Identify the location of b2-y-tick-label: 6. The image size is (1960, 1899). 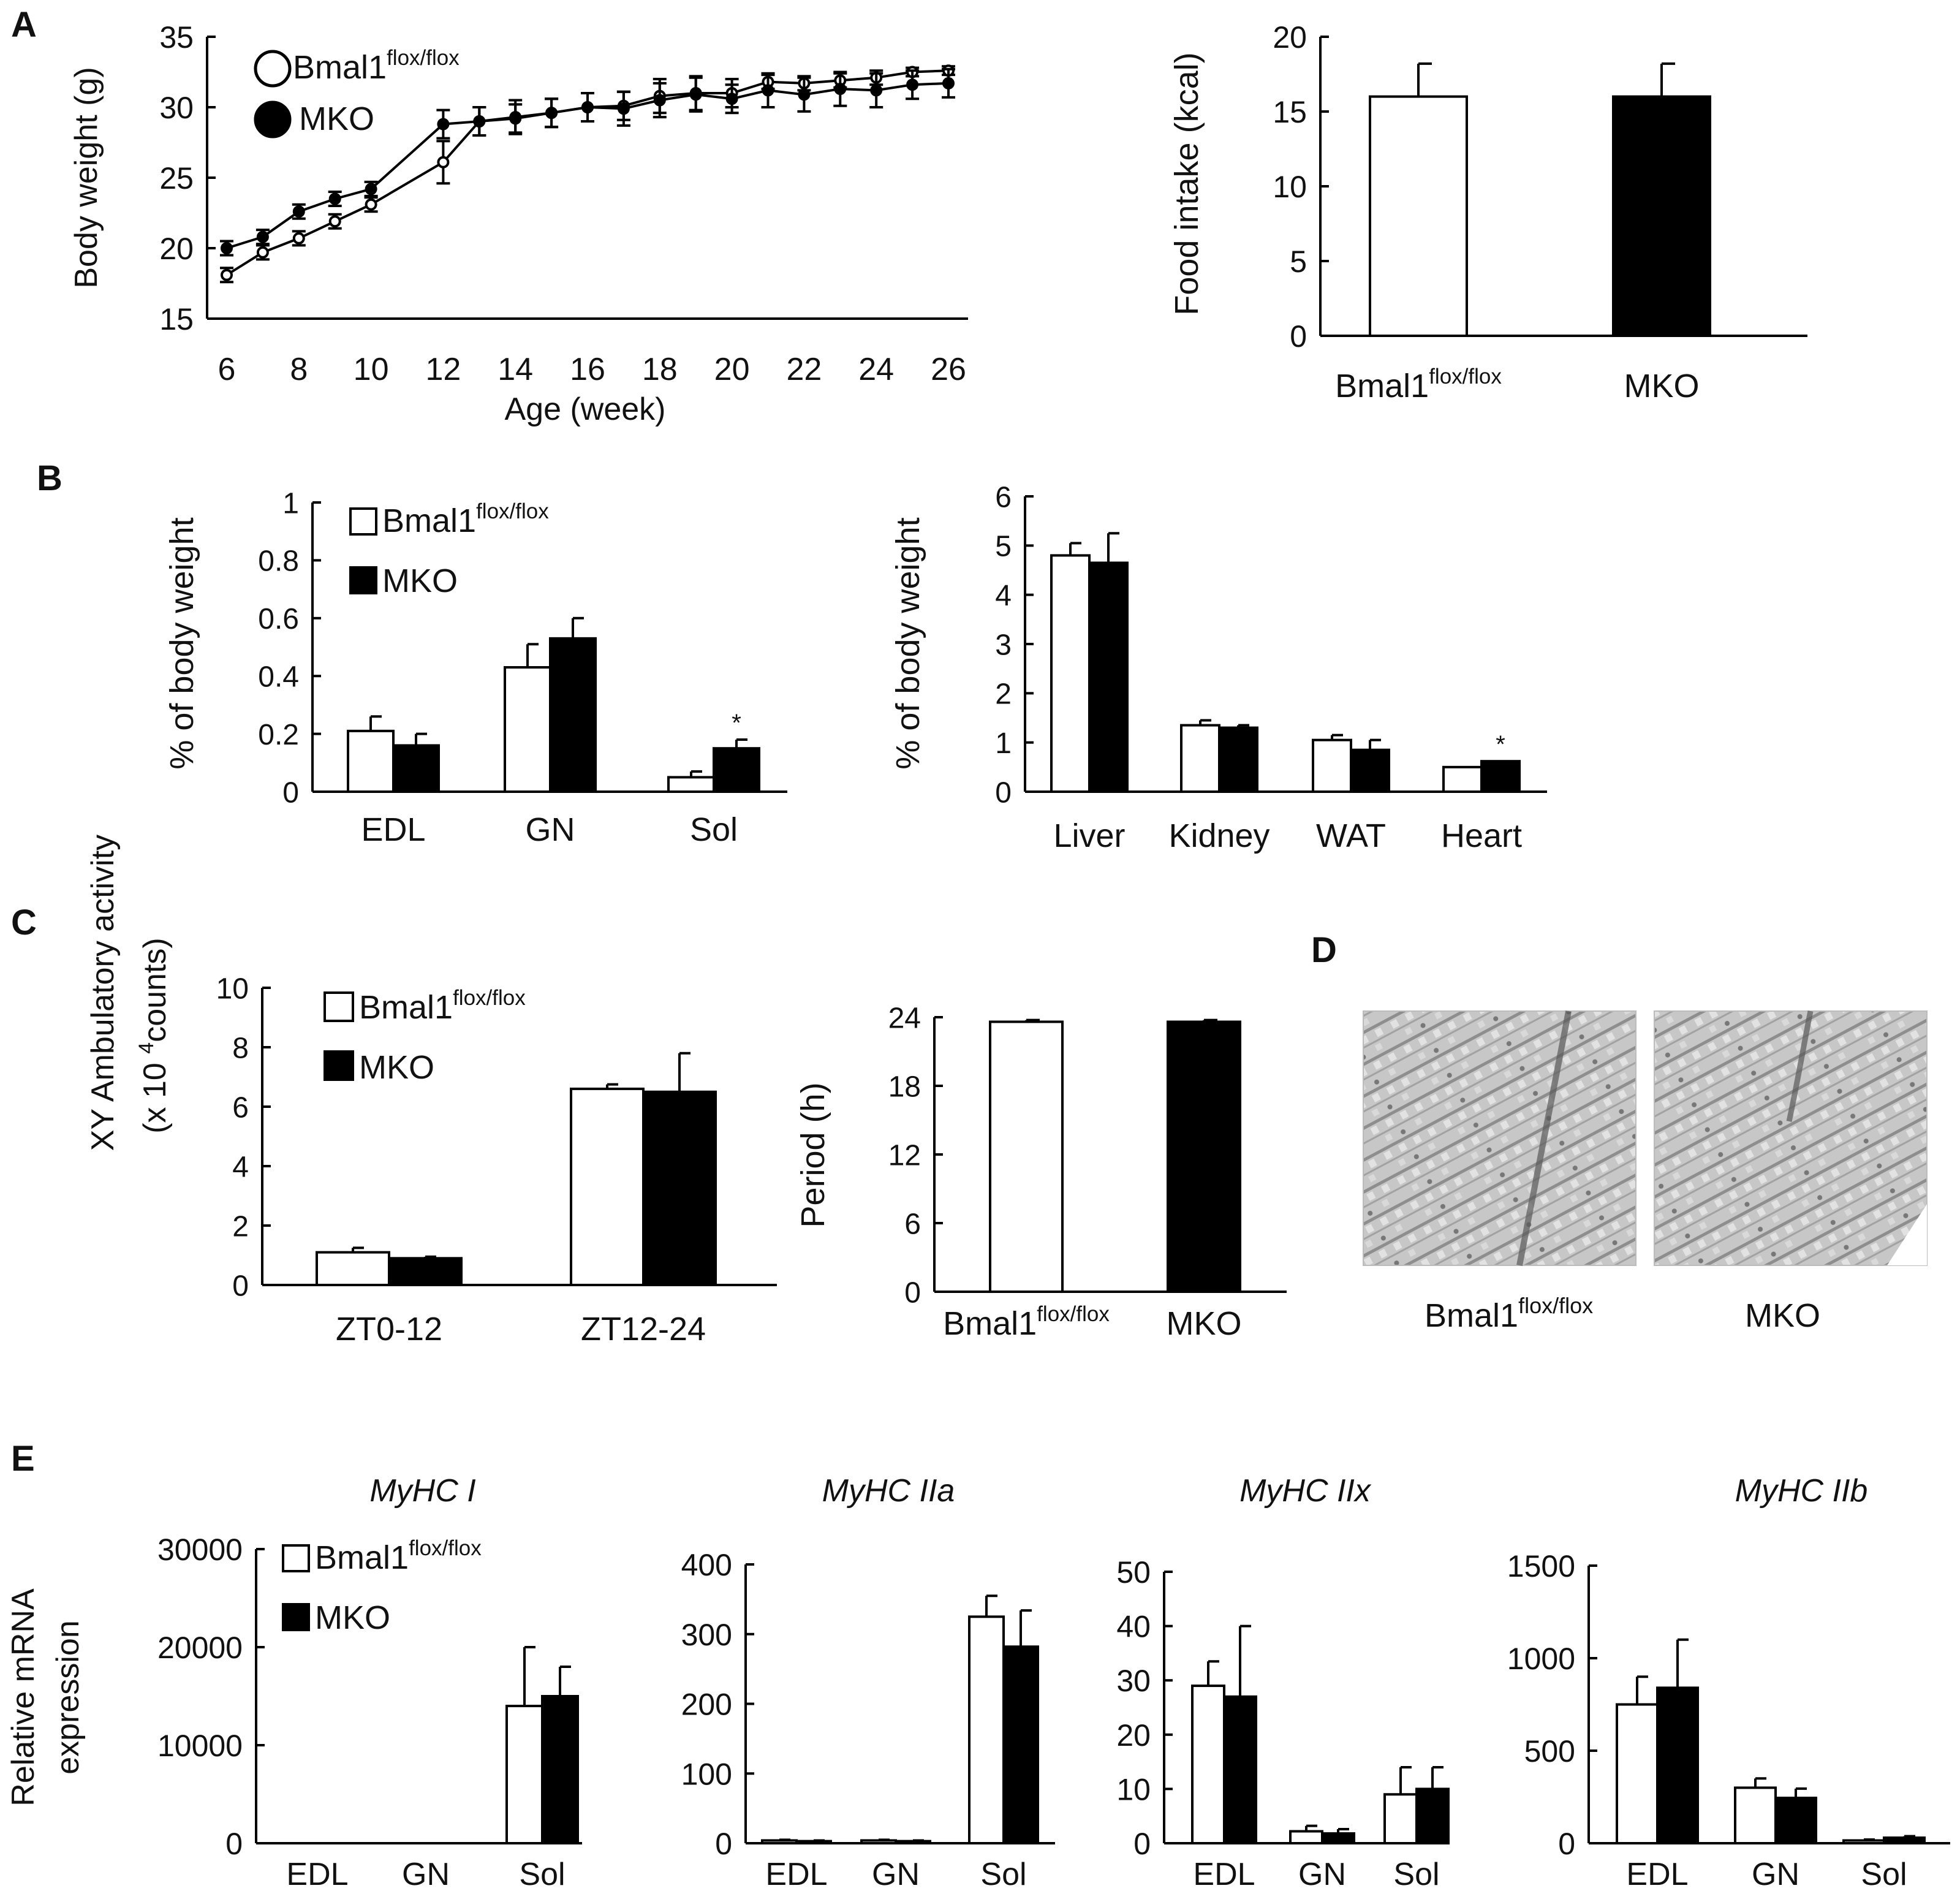
(1003, 497).